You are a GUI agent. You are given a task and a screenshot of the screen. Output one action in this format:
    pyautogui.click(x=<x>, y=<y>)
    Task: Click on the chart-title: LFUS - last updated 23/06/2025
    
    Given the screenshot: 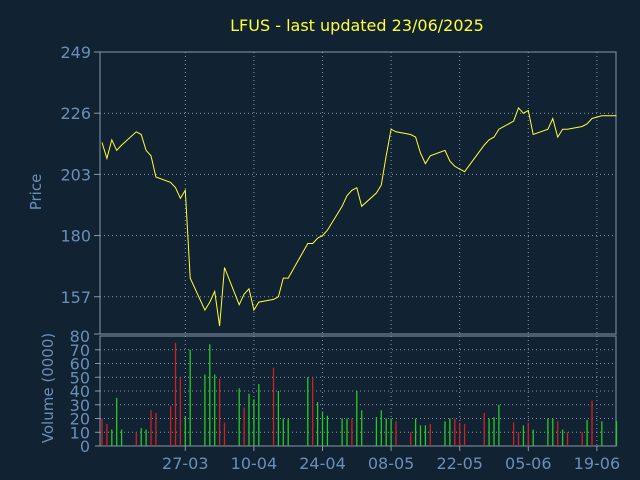 What is the action you would take?
    pyautogui.click(x=357, y=25)
    